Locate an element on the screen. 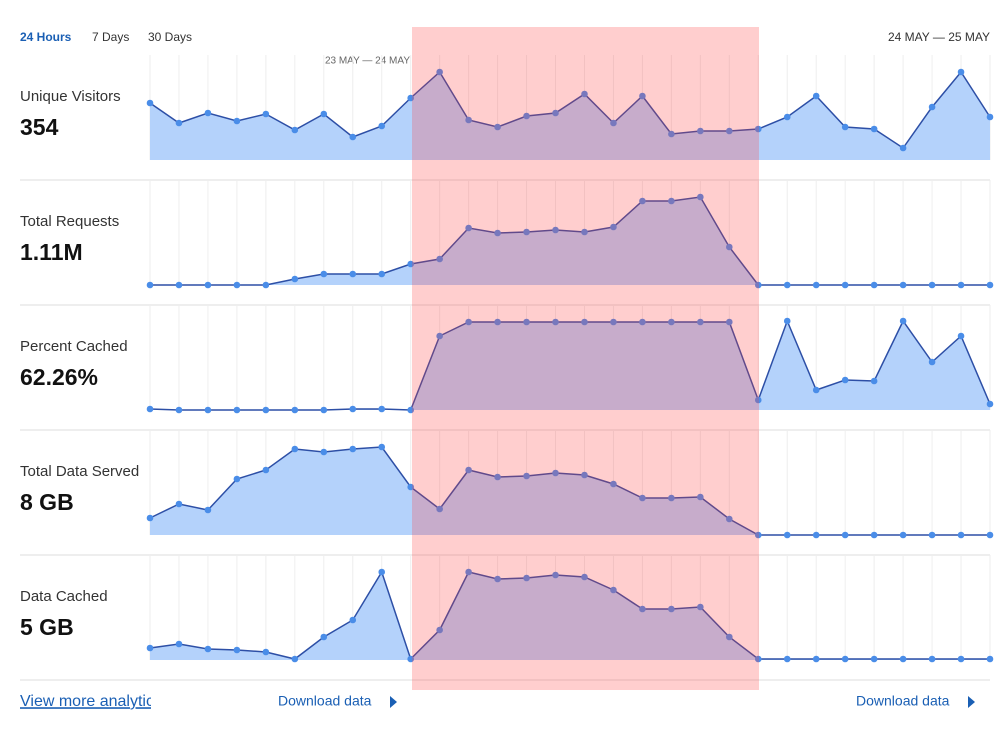  metric-label: Percent Cached is located at coordinates (74, 346).